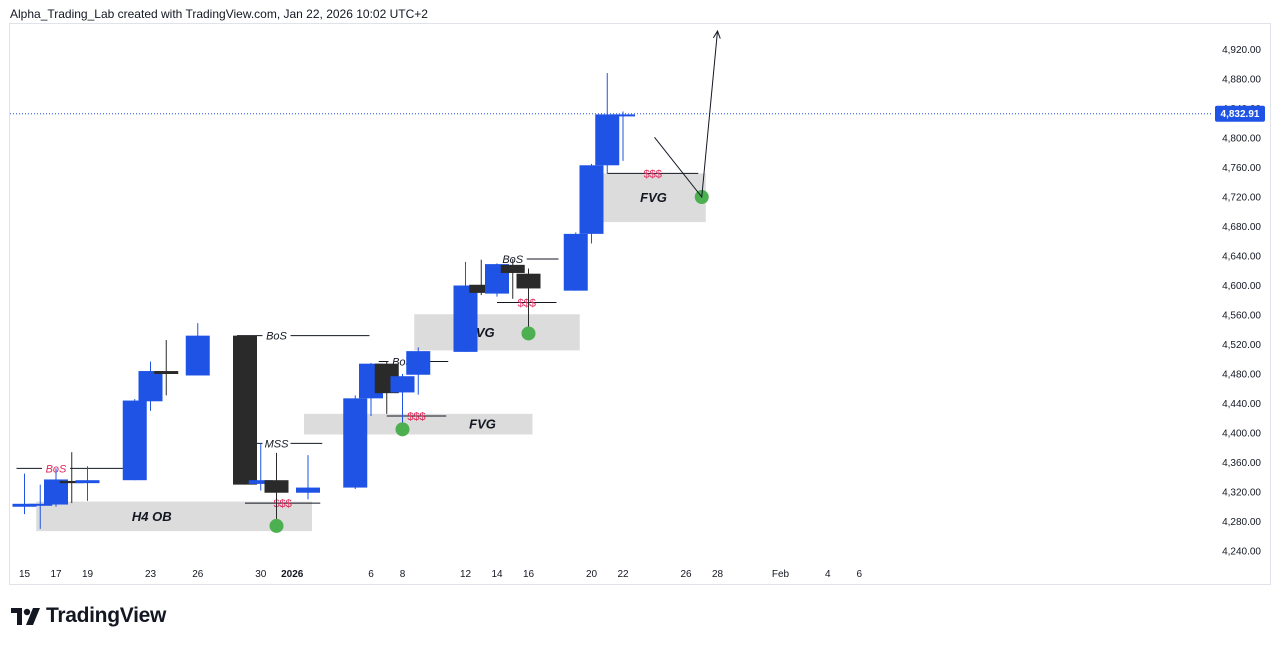 The image size is (1281, 646). I want to click on structure-label: BoS, so click(276, 337).